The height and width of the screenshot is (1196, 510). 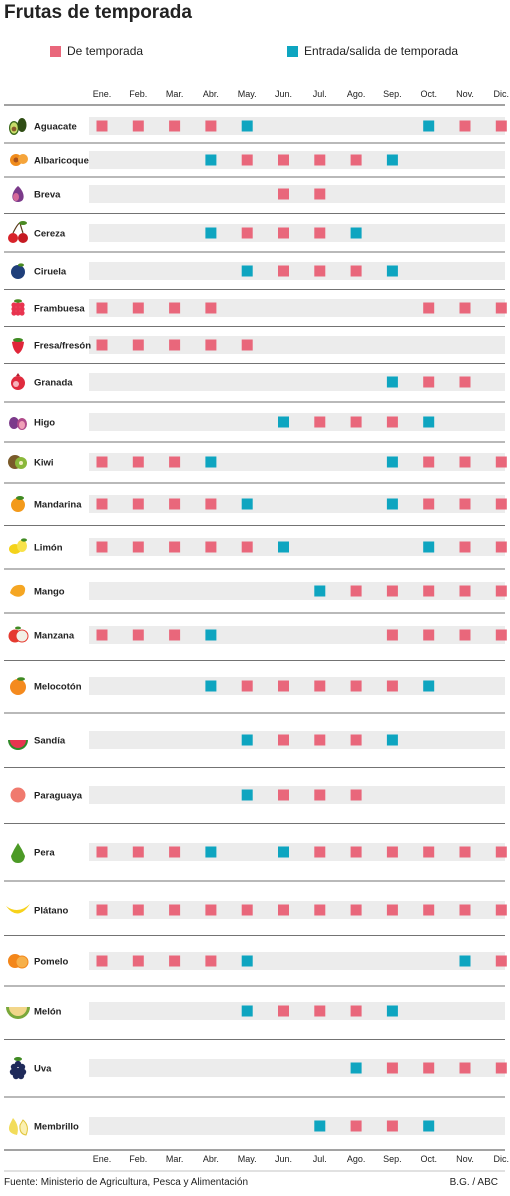 I want to click on credit-note: B.G. / ABC, so click(x=473, y=1182).